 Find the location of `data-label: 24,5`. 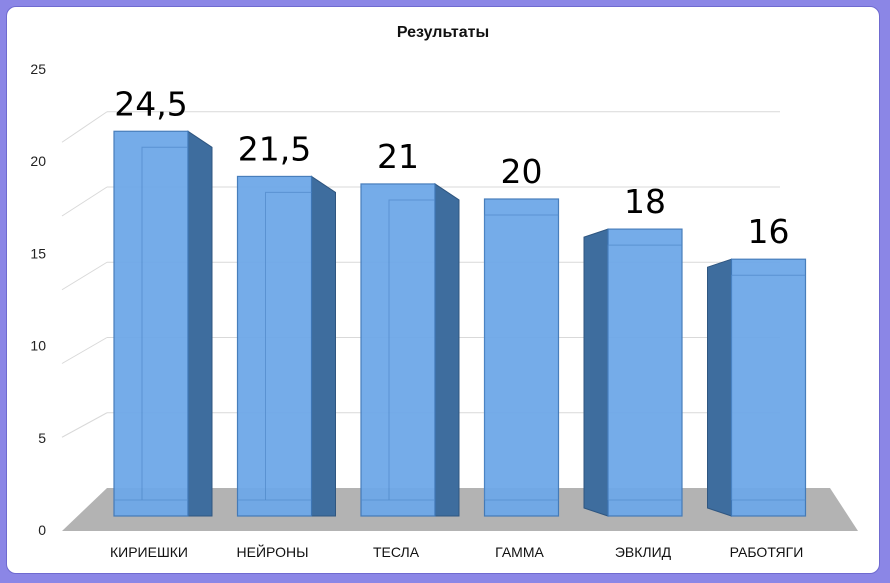

data-label: 24,5 is located at coordinates (150, 103).